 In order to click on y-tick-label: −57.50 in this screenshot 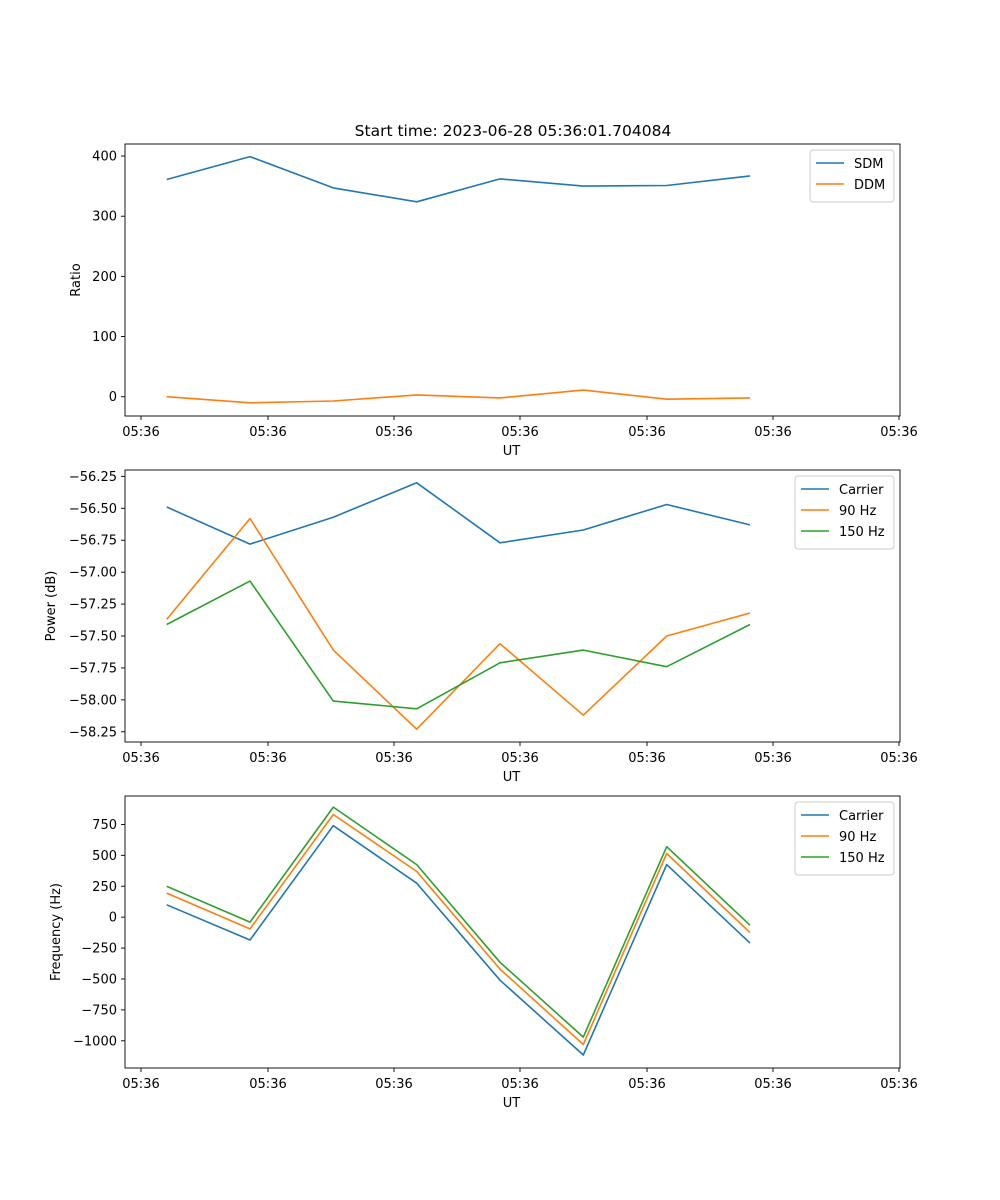, I will do `click(93, 637)`.